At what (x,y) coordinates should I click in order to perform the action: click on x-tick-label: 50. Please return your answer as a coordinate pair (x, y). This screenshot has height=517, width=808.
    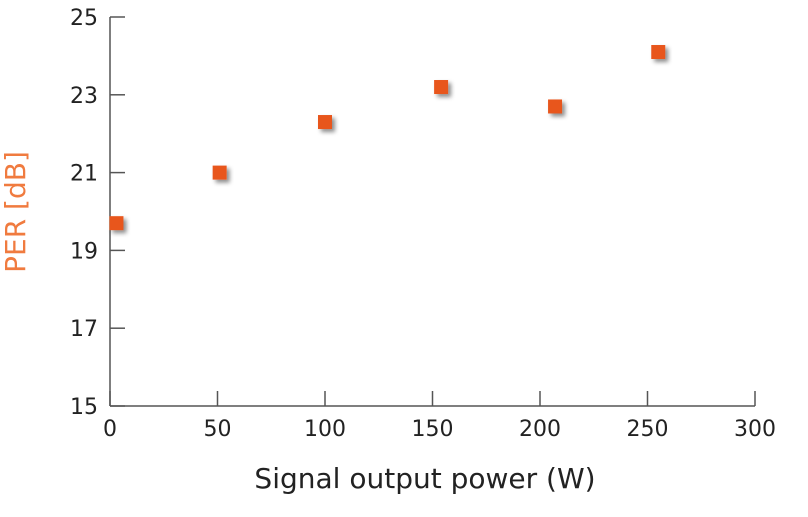
    Looking at the image, I should click on (218, 429).